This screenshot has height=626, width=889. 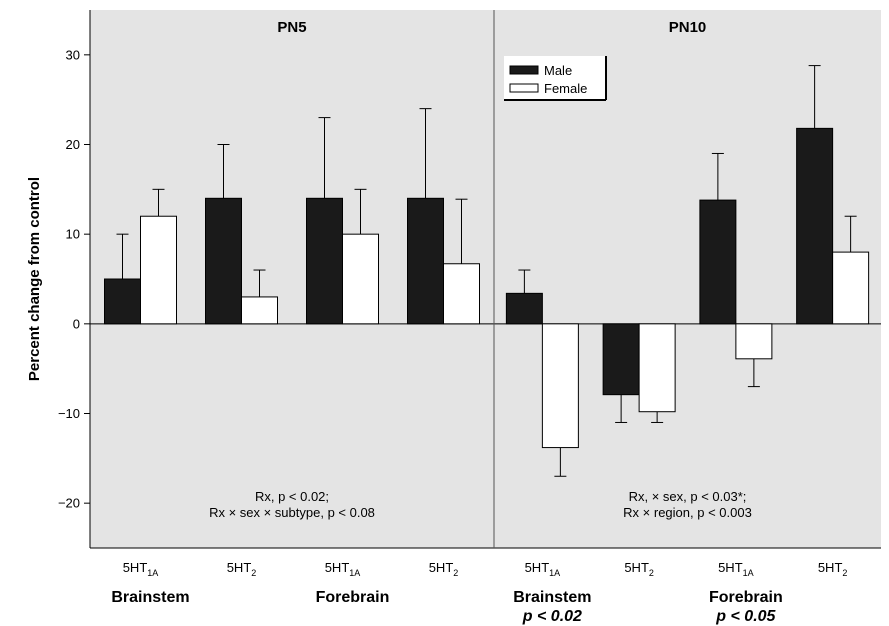 I want to click on region-p-value: p < 0.05, so click(x=745, y=616).